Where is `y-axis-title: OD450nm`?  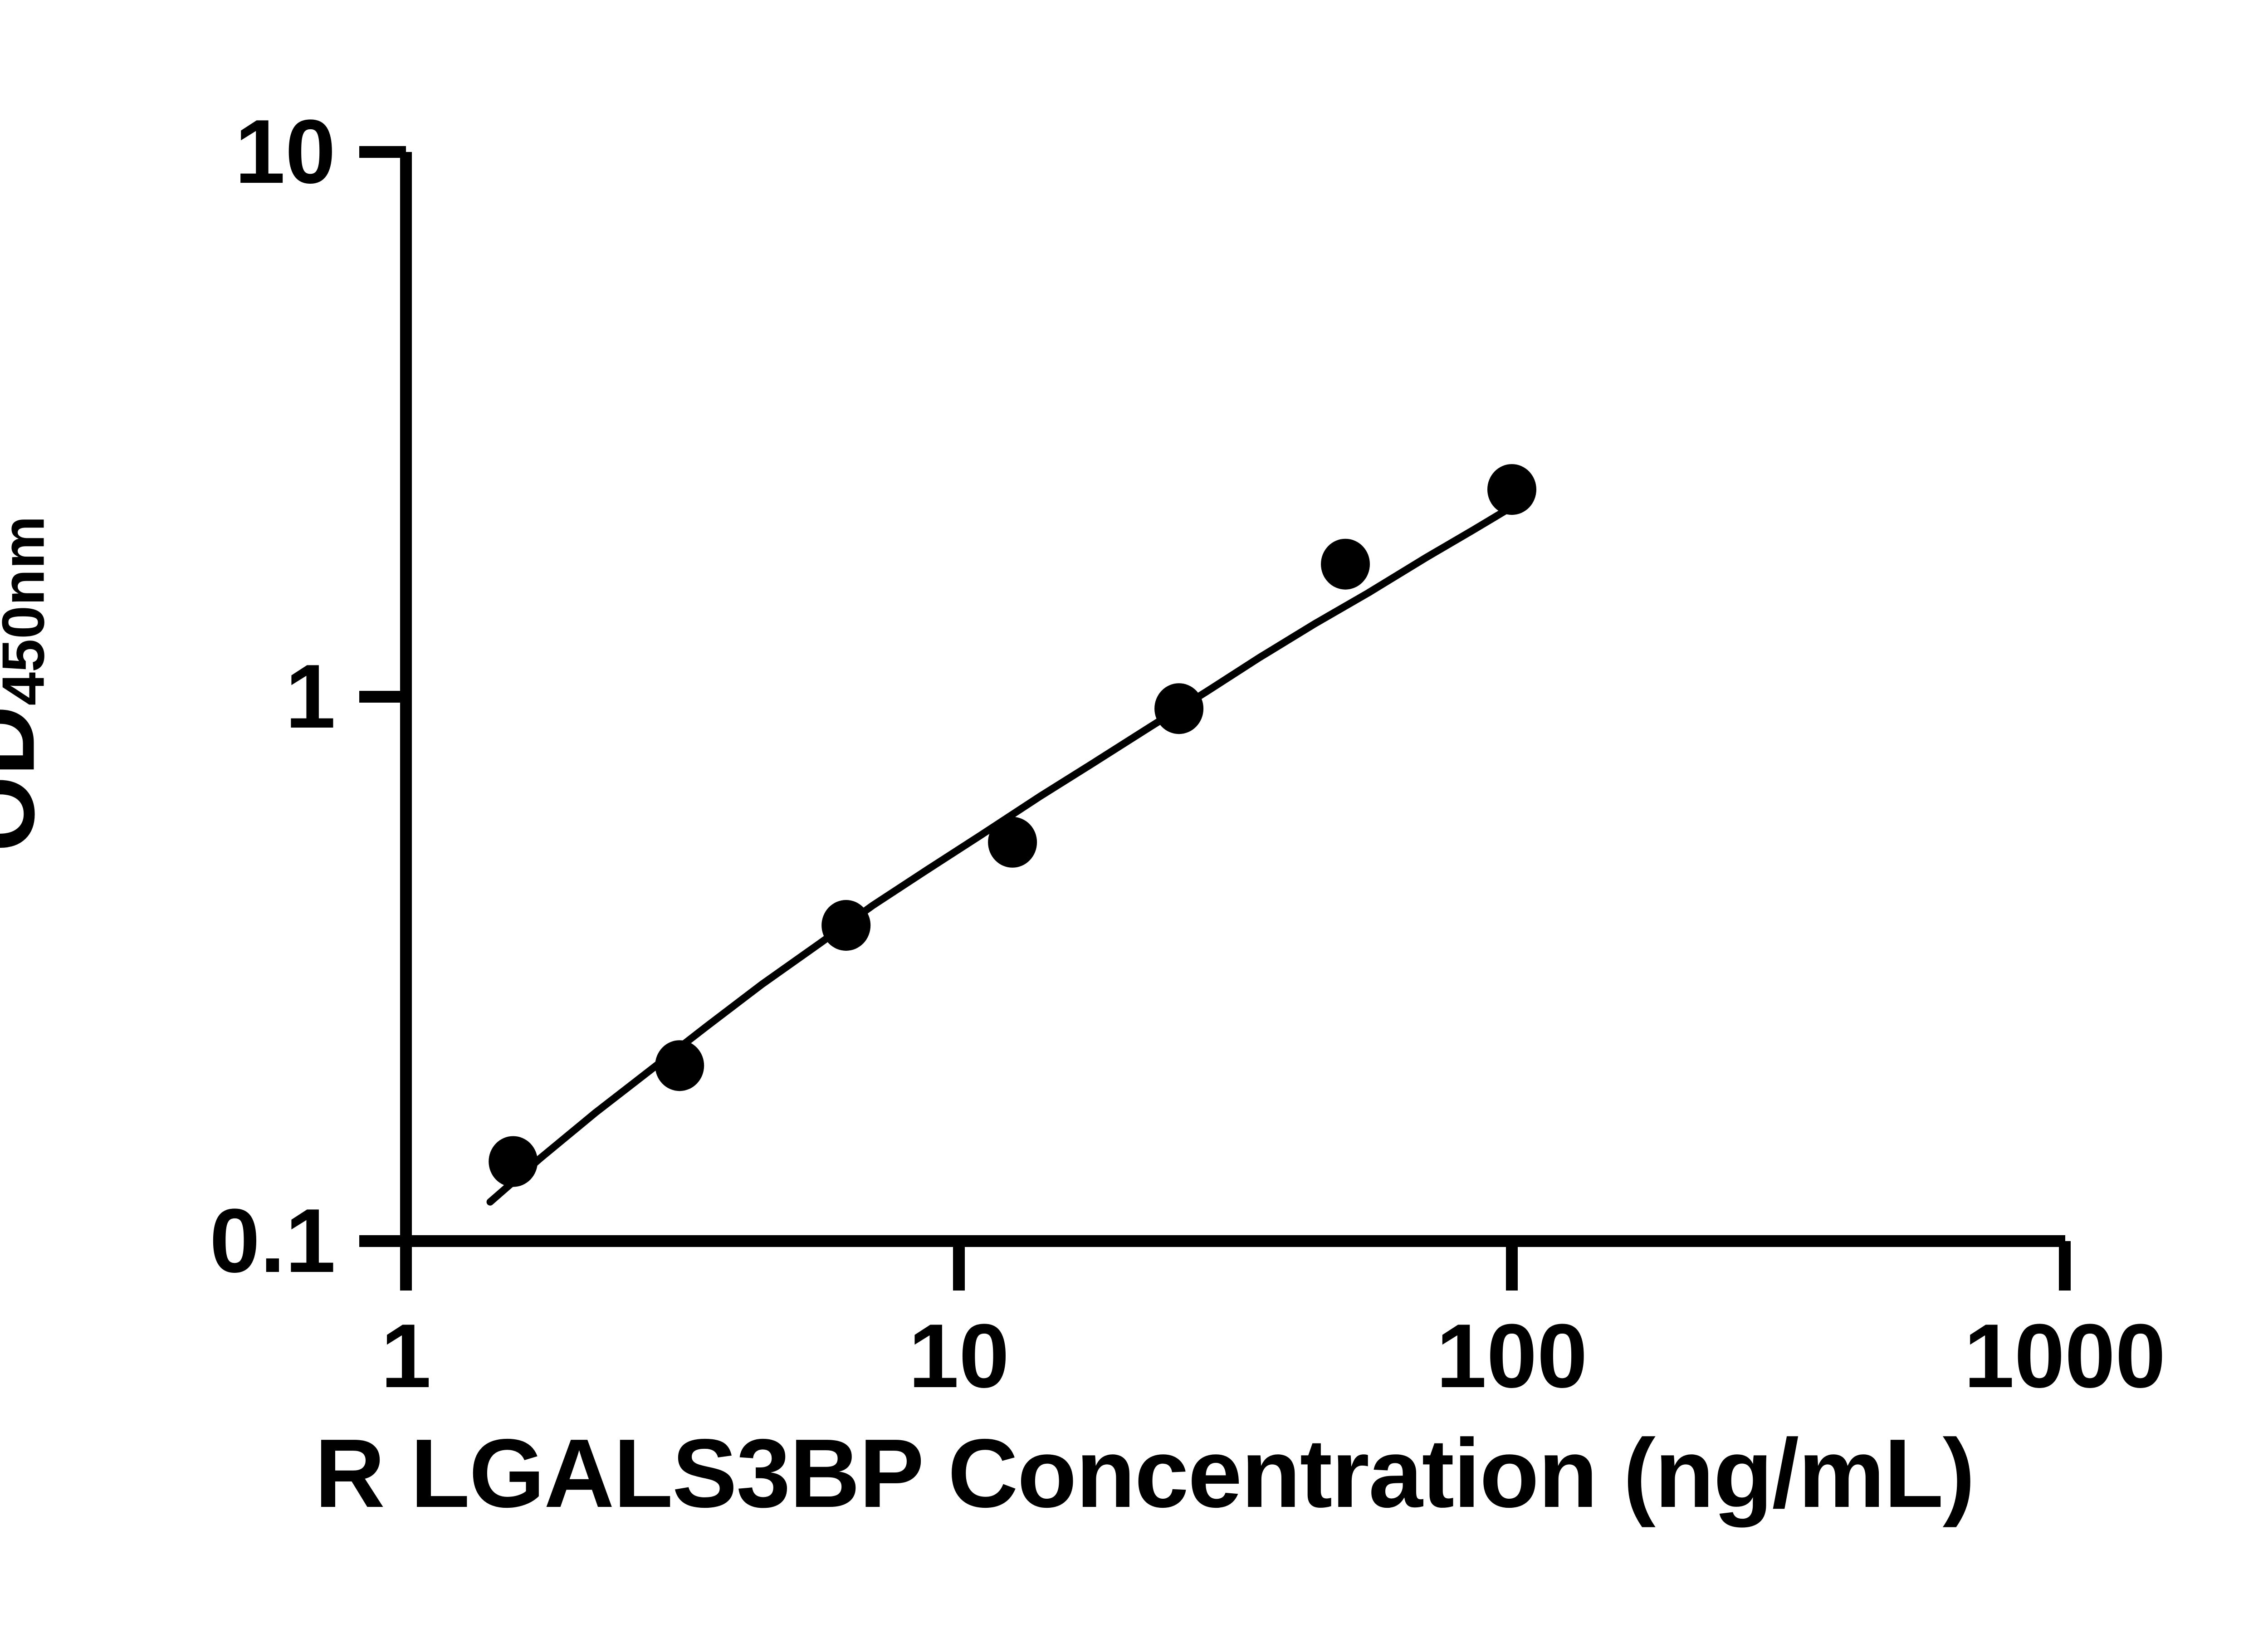
y-axis-title: OD450nm is located at coordinates (29, 684).